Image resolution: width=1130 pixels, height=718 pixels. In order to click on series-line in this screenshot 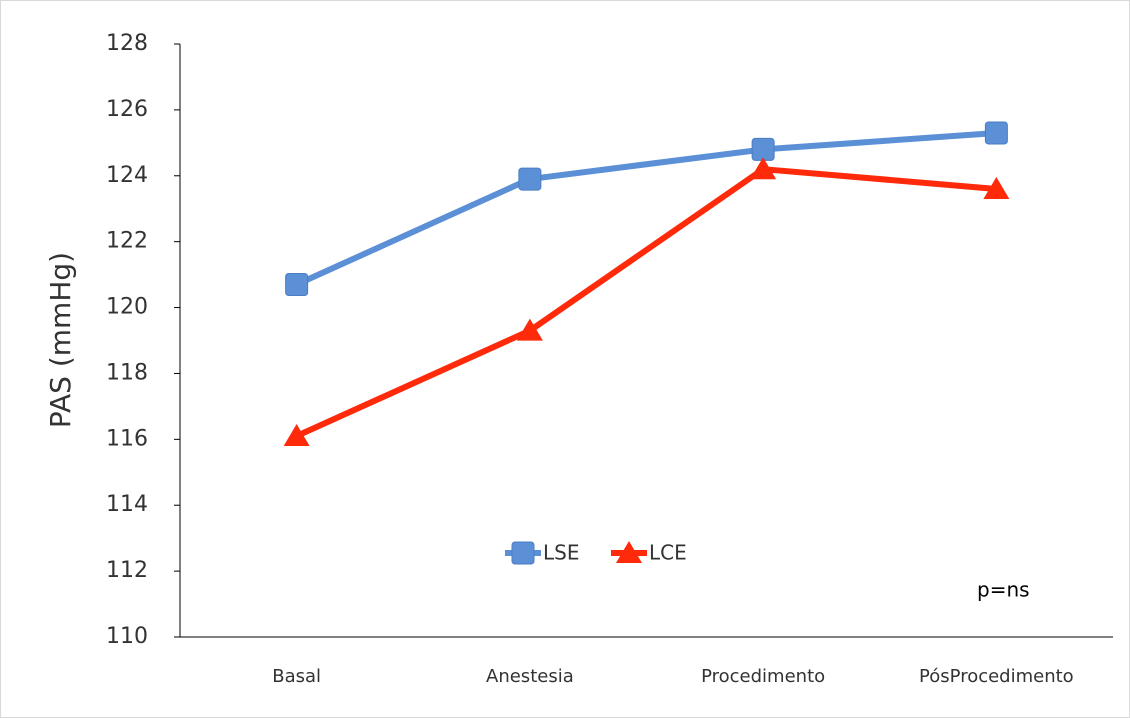, I will do `click(646, 208)`.